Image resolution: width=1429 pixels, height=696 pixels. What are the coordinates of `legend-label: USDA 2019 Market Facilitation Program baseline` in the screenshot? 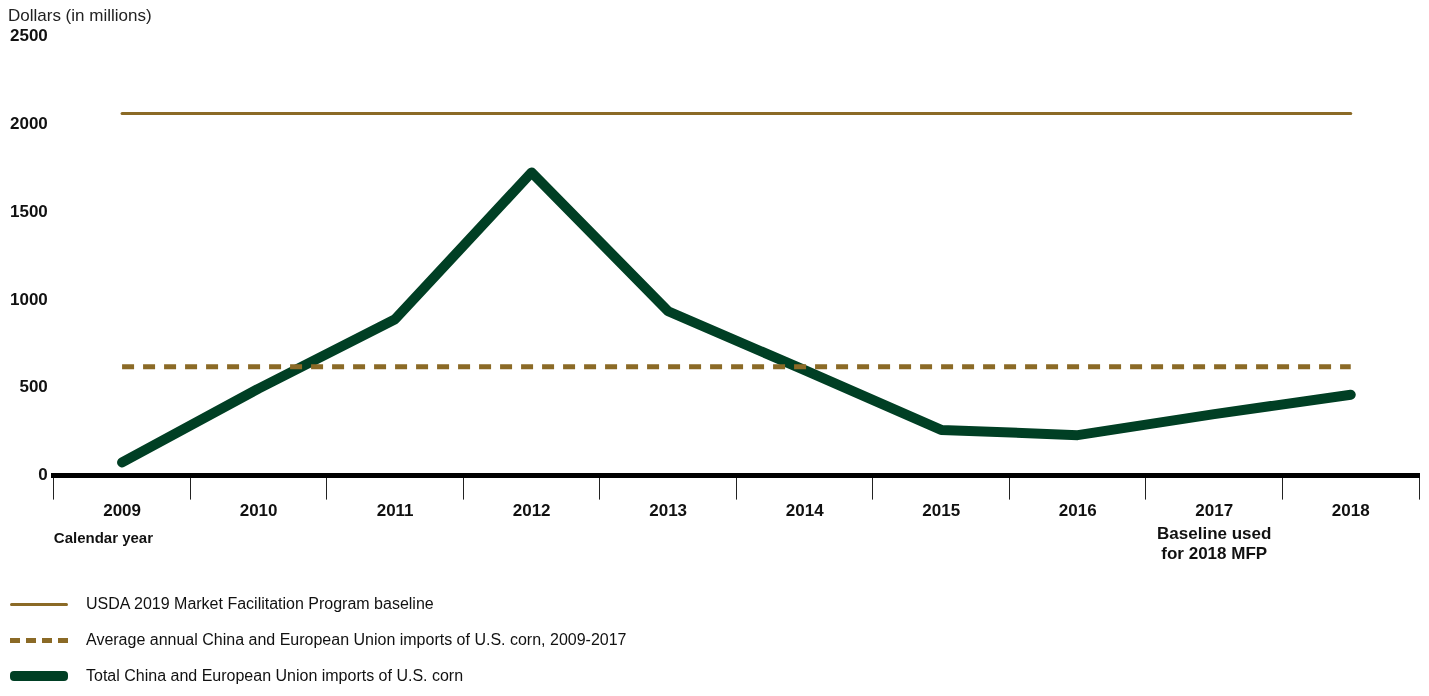 It's located at (260, 604).